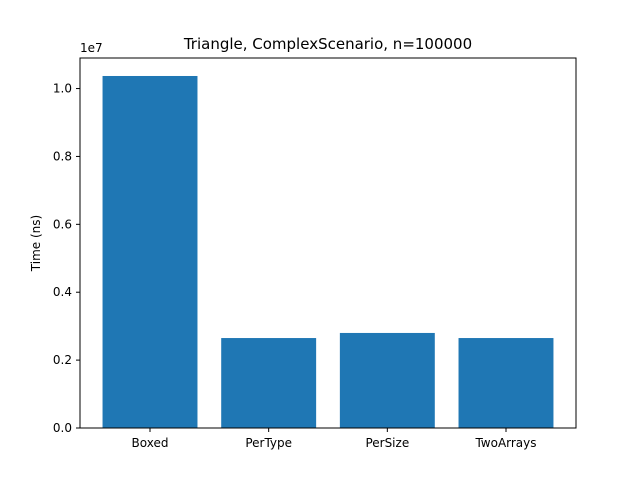 The image size is (640, 484). Describe the element at coordinates (62, 156) in the screenshot. I see `y-tick-label: 0.8` at that location.